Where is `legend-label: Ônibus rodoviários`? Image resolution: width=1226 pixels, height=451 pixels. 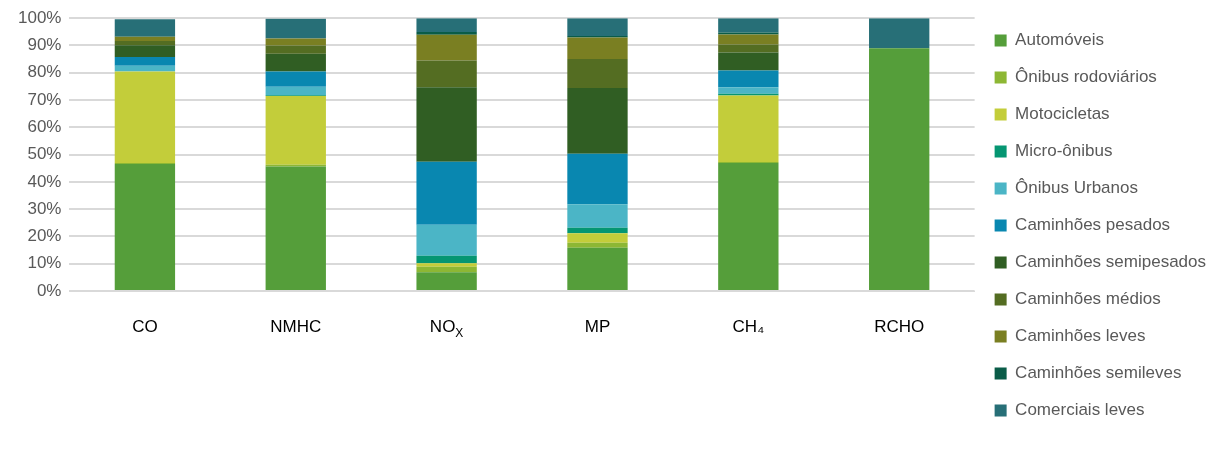 legend-label: Ônibus rodoviários is located at coordinates (1086, 77).